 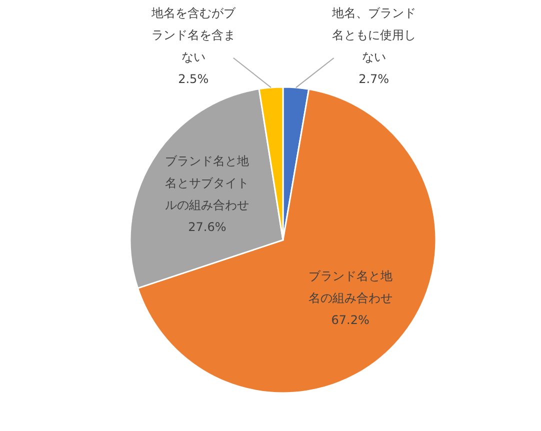 I want to click on slice-label: 地名を含むがブランド名を含まない, so click(x=193, y=35).